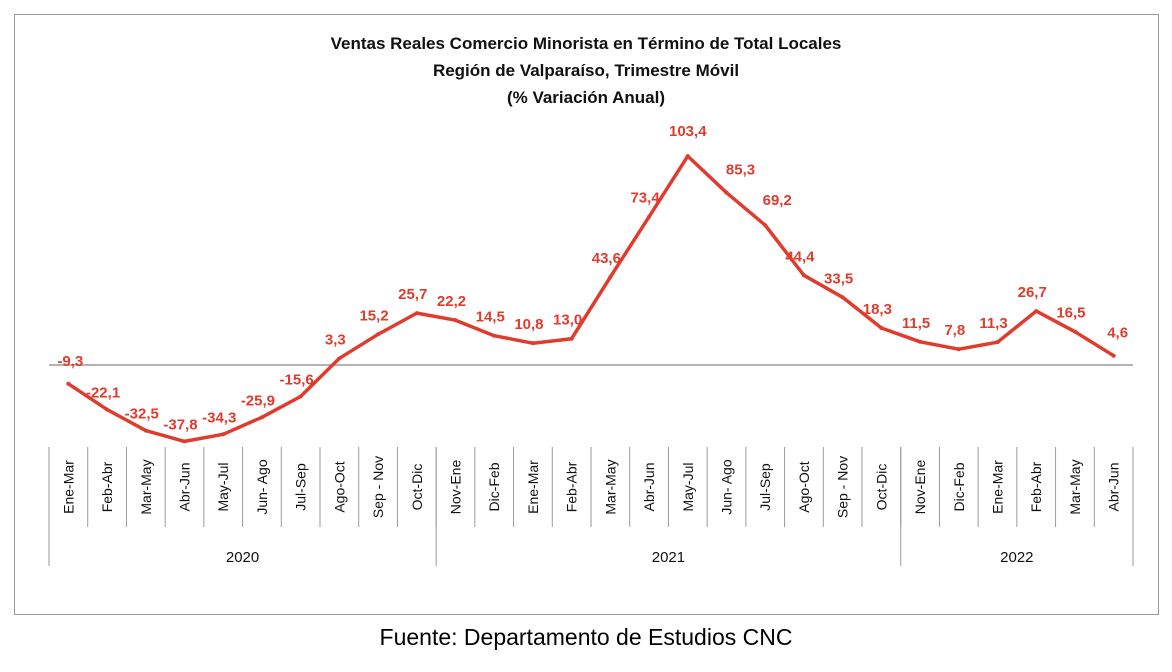 The height and width of the screenshot is (672, 1172). Describe the element at coordinates (242, 557) in the screenshot. I see `year-group-label: 2020` at that location.